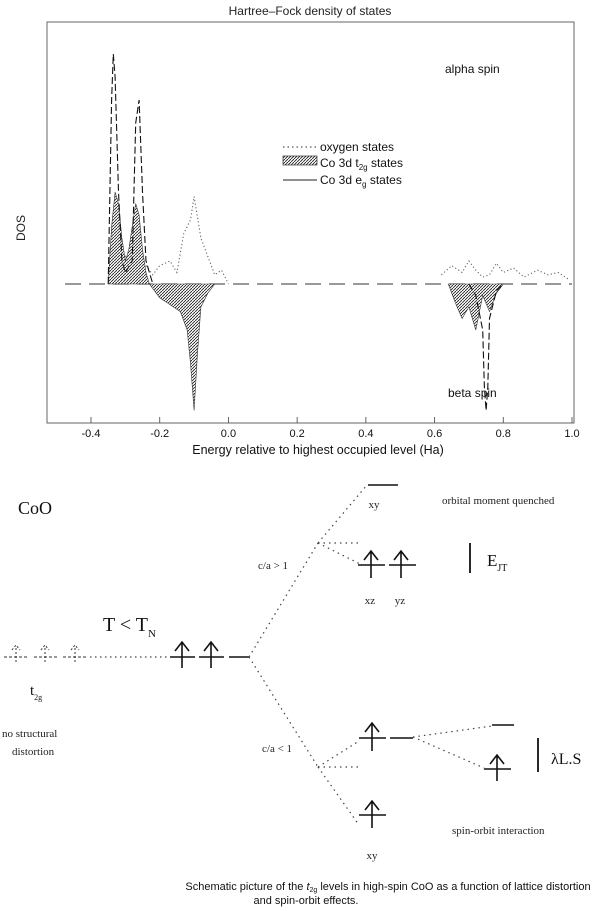 The height and width of the screenshot is (911, 599). Describe the element at coordinates (159, 434) in the screenshot. I see `x-tick-label: -0.2` at that location.